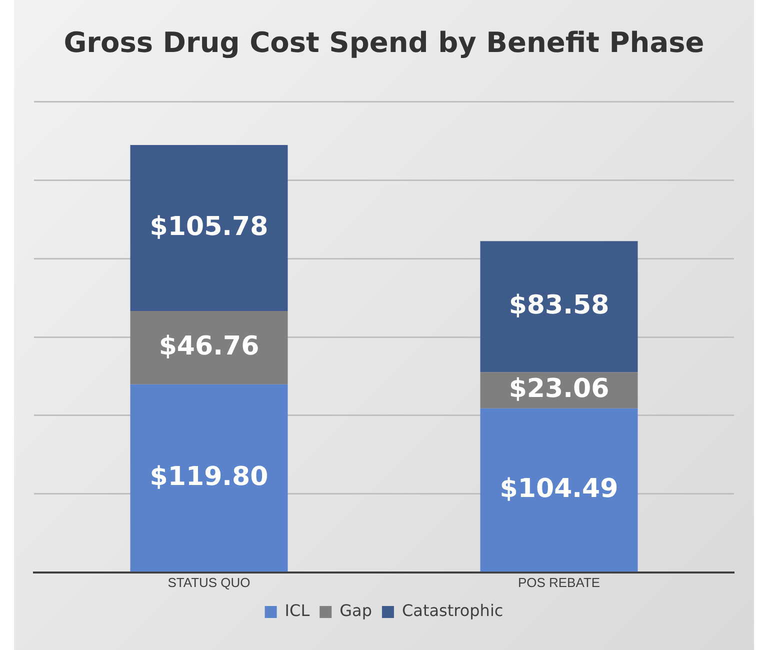 This screenshot has height=650, width=763. I want to click on data-label: $83.58, so click(559, 305).